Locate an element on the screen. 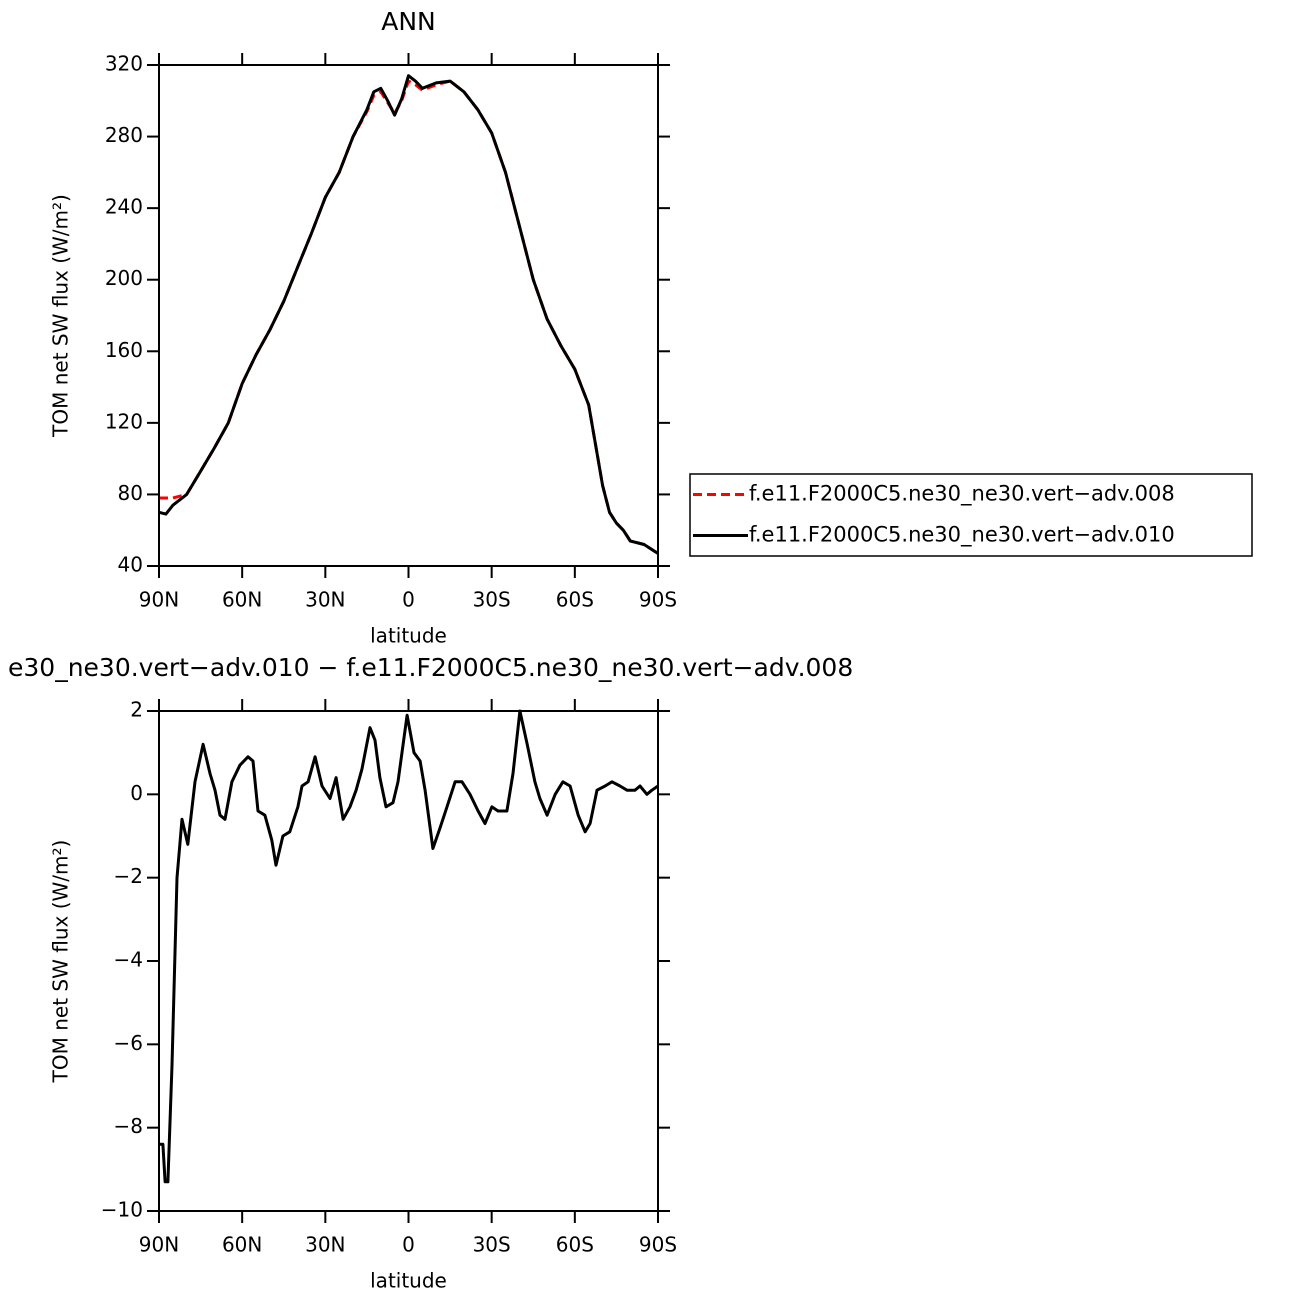 The width and height of the screenshot is (1302, 1303). y-tick-label: −6 is located at coordinates (128, 1043).